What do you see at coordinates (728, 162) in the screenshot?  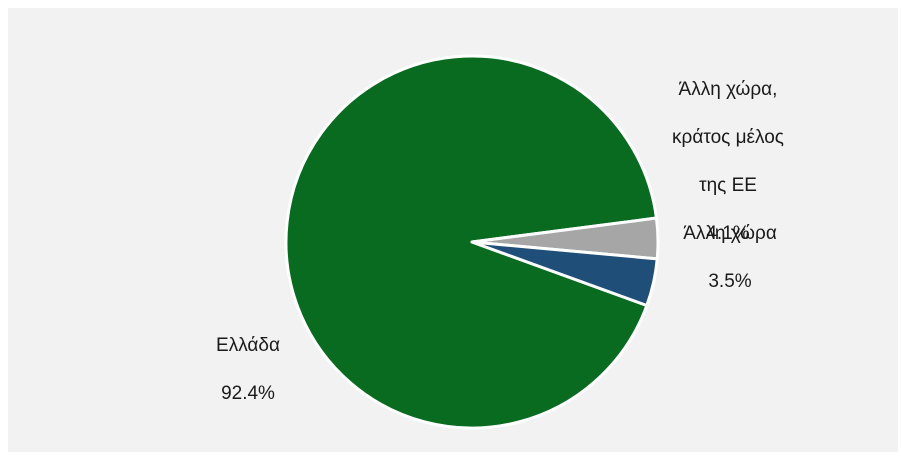 I see `slice-label-eu-country: Άλλη χώρα, κράτος μέλος της ΕΕ 4.1%` at bounding box center [728, 162].